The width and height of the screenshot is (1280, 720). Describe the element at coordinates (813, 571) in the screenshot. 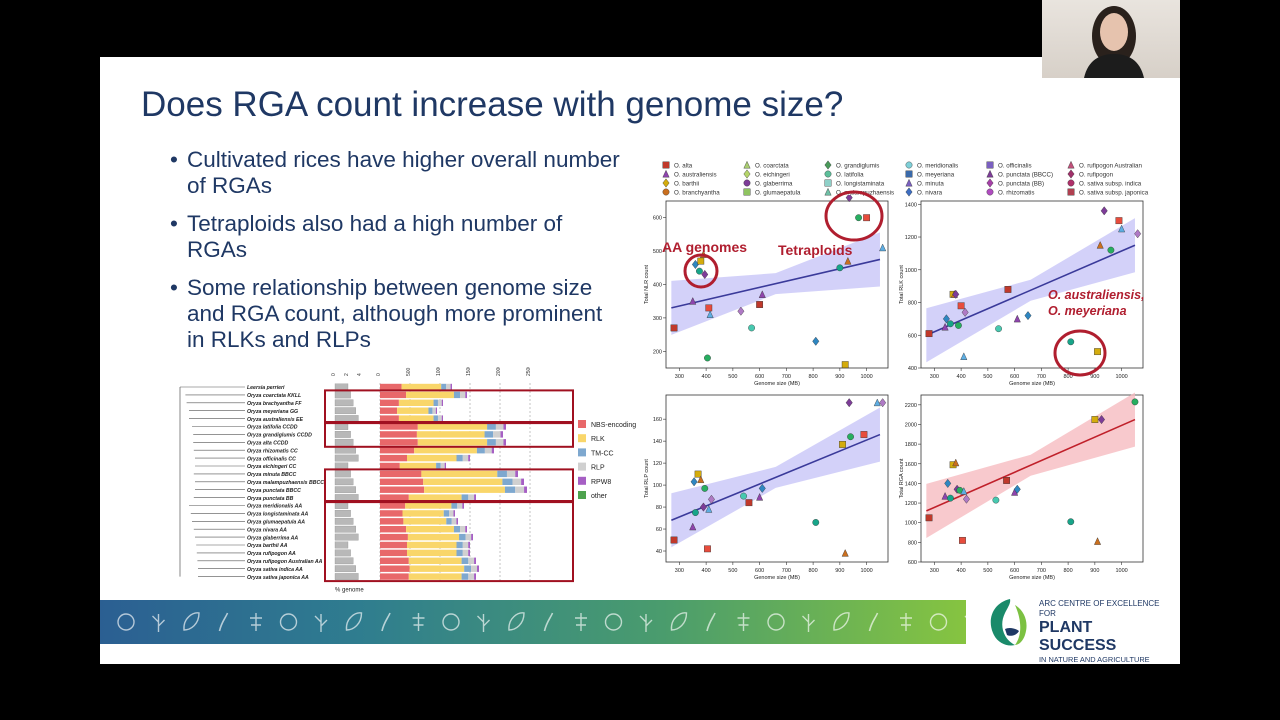

I see `x-tick-label: 800` at that location.